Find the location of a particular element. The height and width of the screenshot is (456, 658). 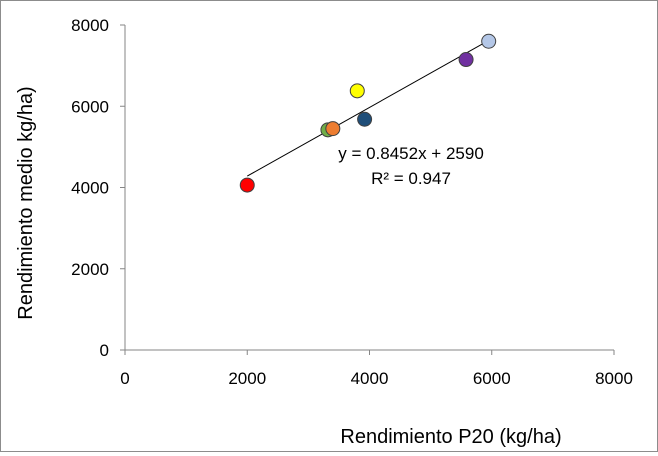

trendline-group is located at coordinates (368, 108).